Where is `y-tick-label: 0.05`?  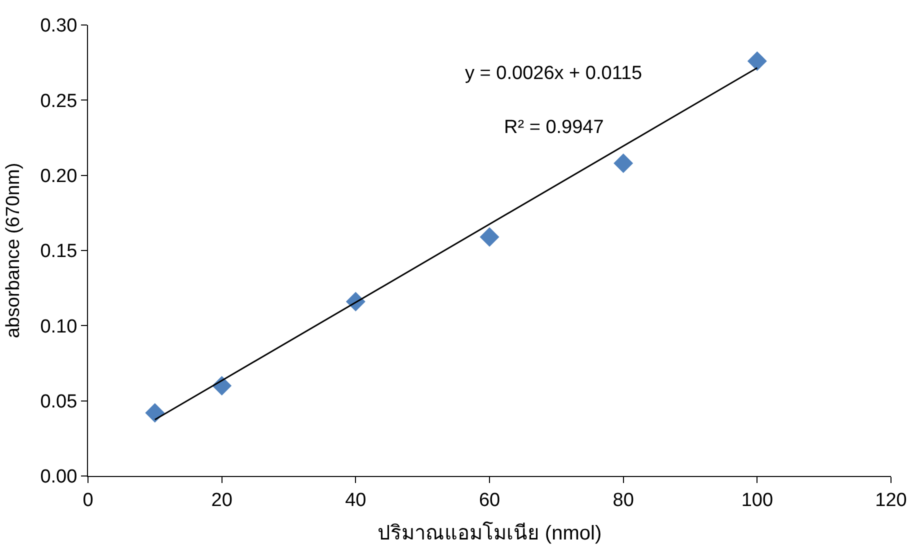 y-tick-label: 0.05 is located at coordinates (59, 401).